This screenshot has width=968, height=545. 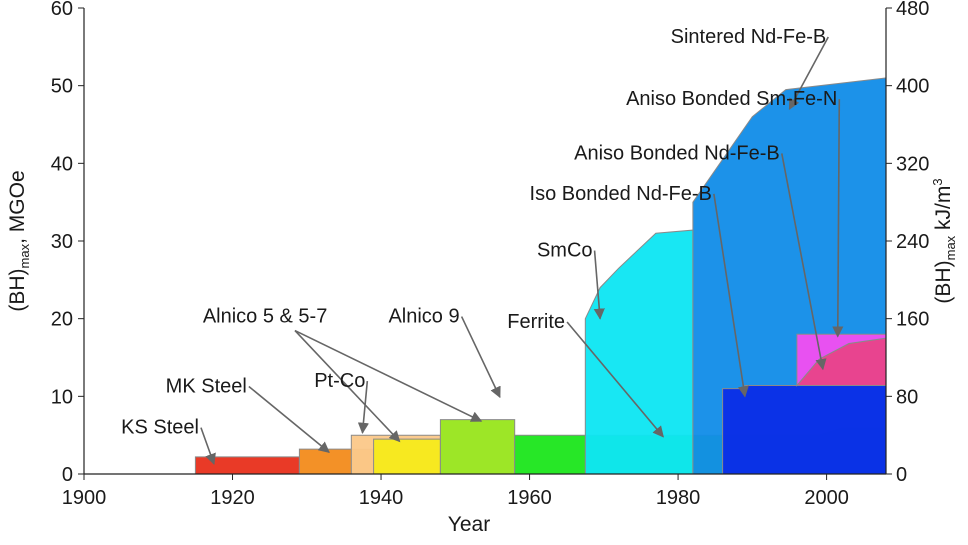 What do you see at coordinates (907, 397) in the screenshot?
I see `y-right-tick-label: 80` at bounding box center [907, 397].